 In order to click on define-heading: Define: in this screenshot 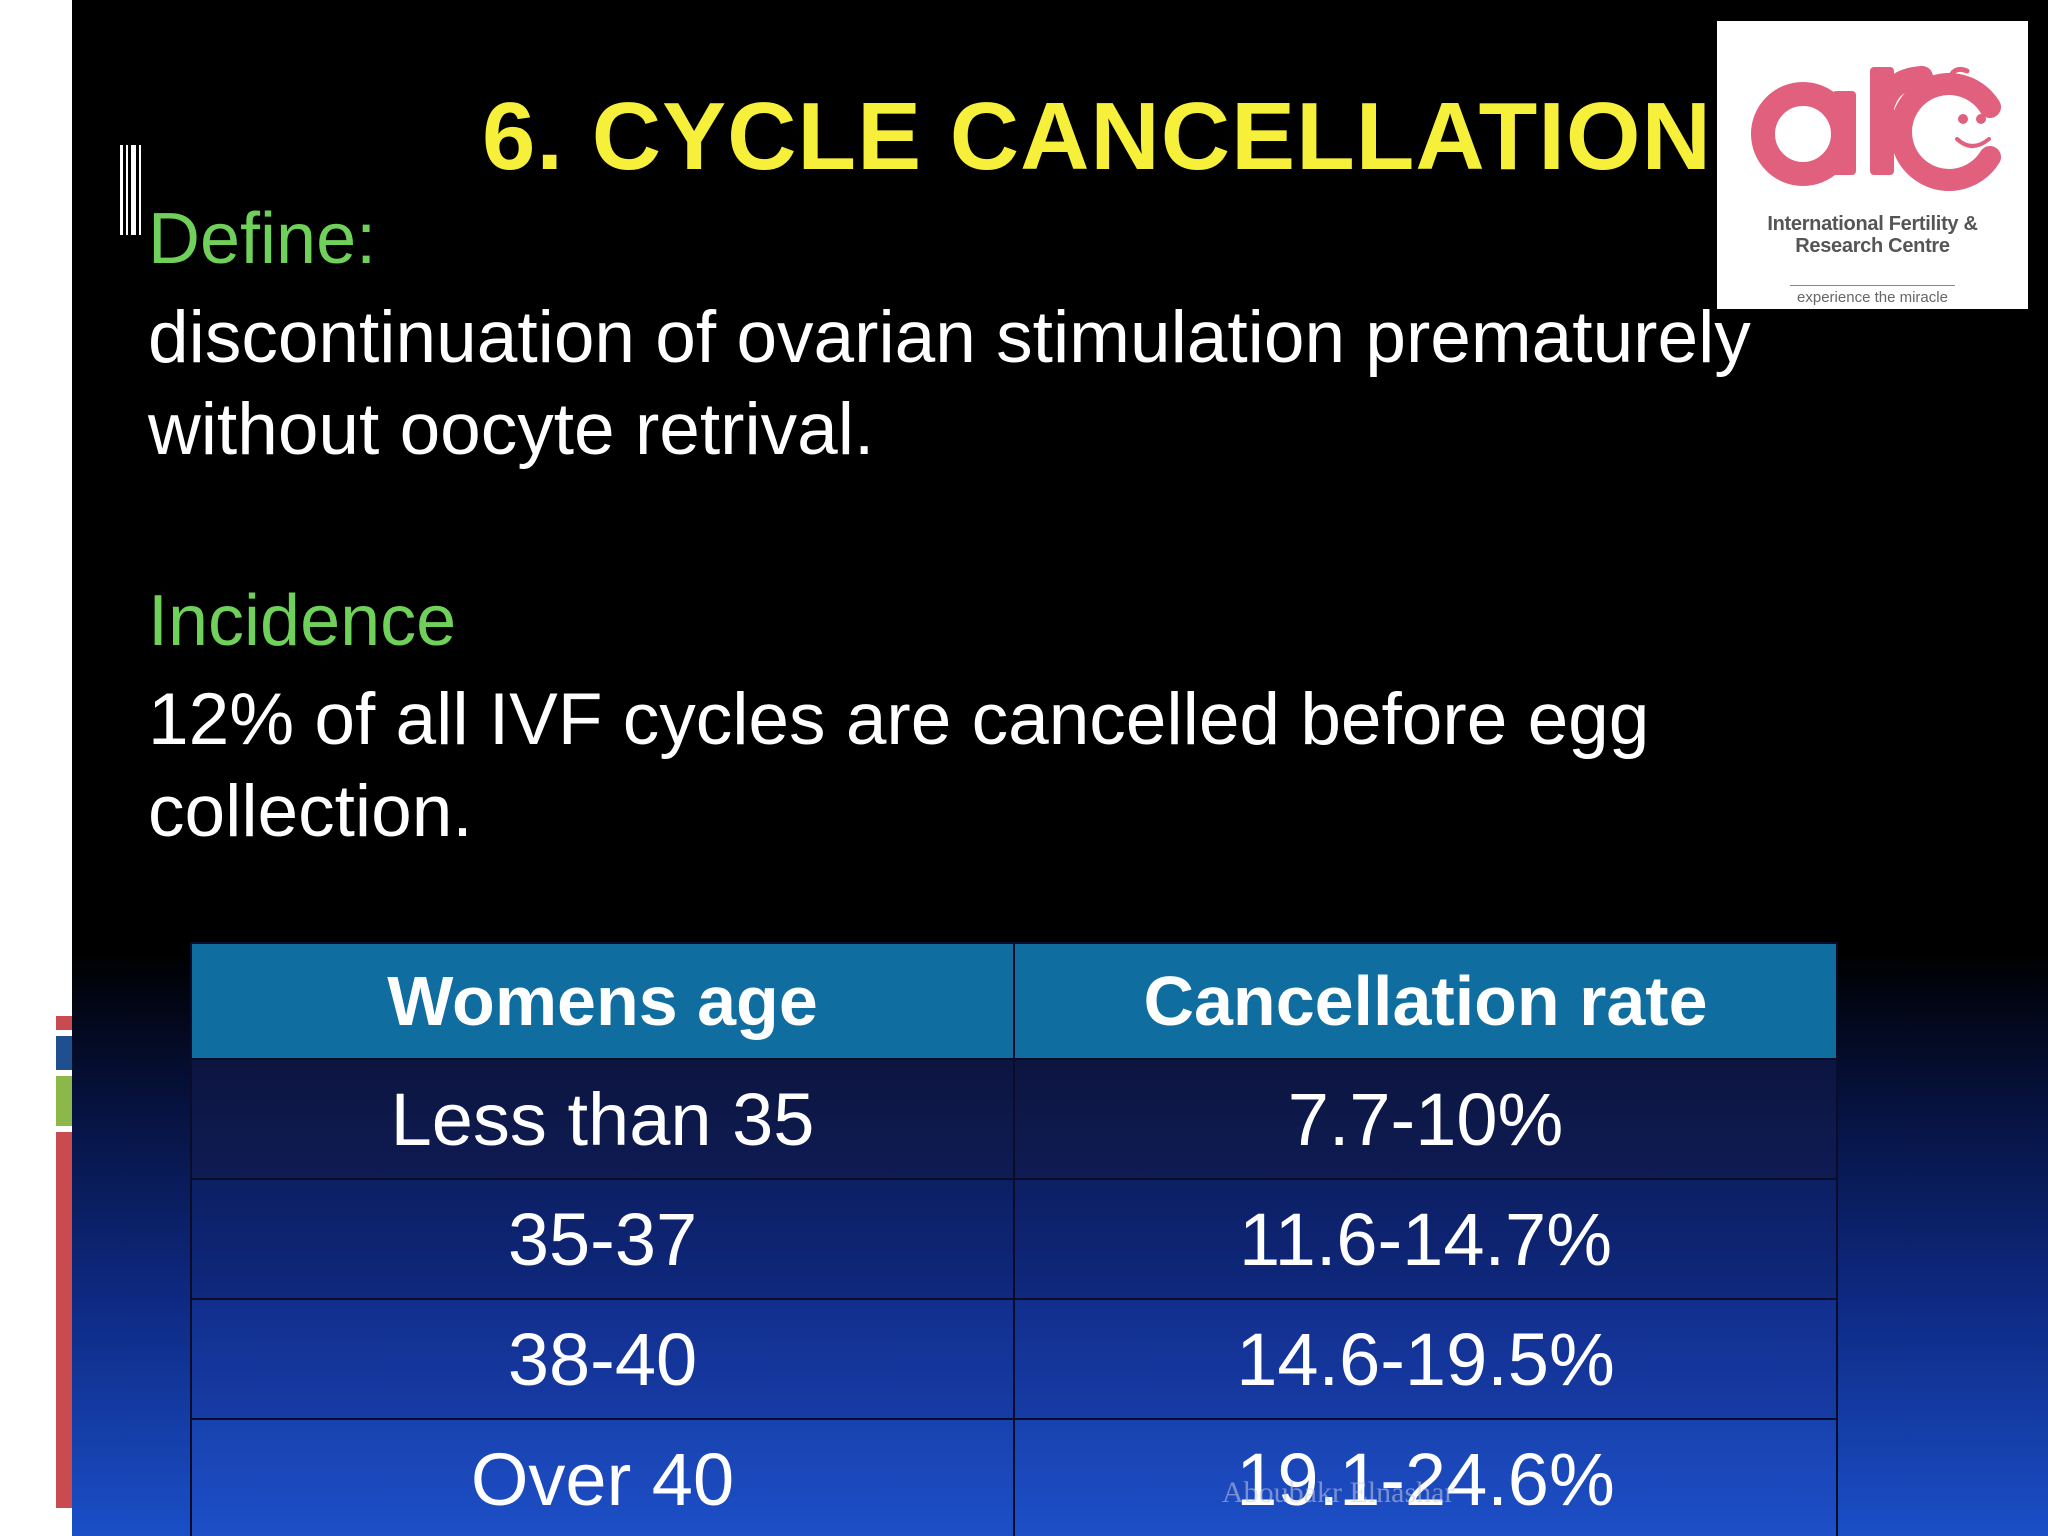, I will do `click(262, 239)`.